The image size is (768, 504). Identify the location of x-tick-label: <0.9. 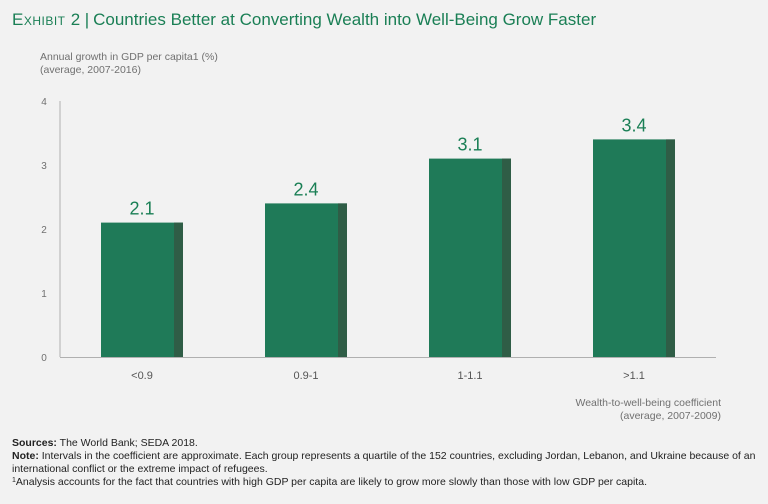
(142, 376).